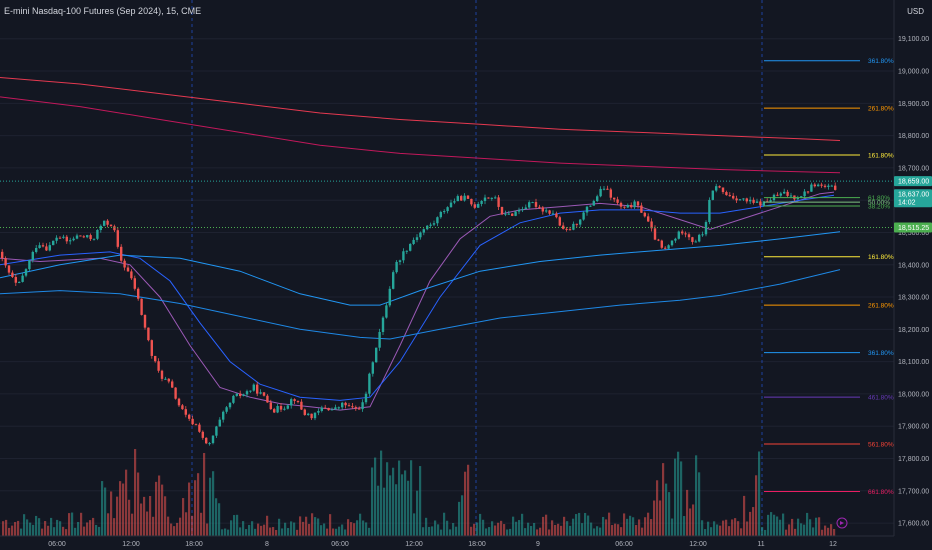 Image resolution: width=932 pixels, height=550 pixels. What do you see at coordinates (913, 268) in the screenshot?
I see `price-axis` at bounding box center [913, 268].